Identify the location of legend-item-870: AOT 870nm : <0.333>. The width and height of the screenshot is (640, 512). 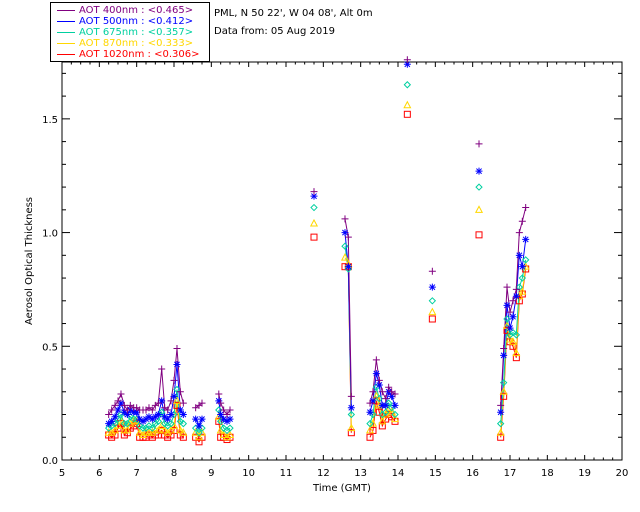
(125, 43).